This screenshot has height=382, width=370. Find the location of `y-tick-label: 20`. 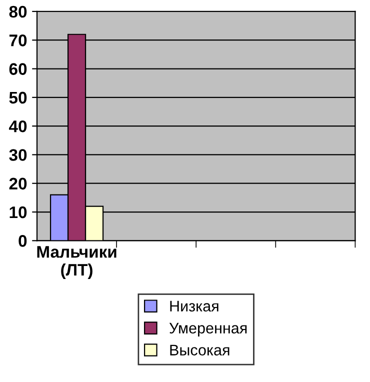

y-tick-label: 20 is located at coordinates (18, 184).